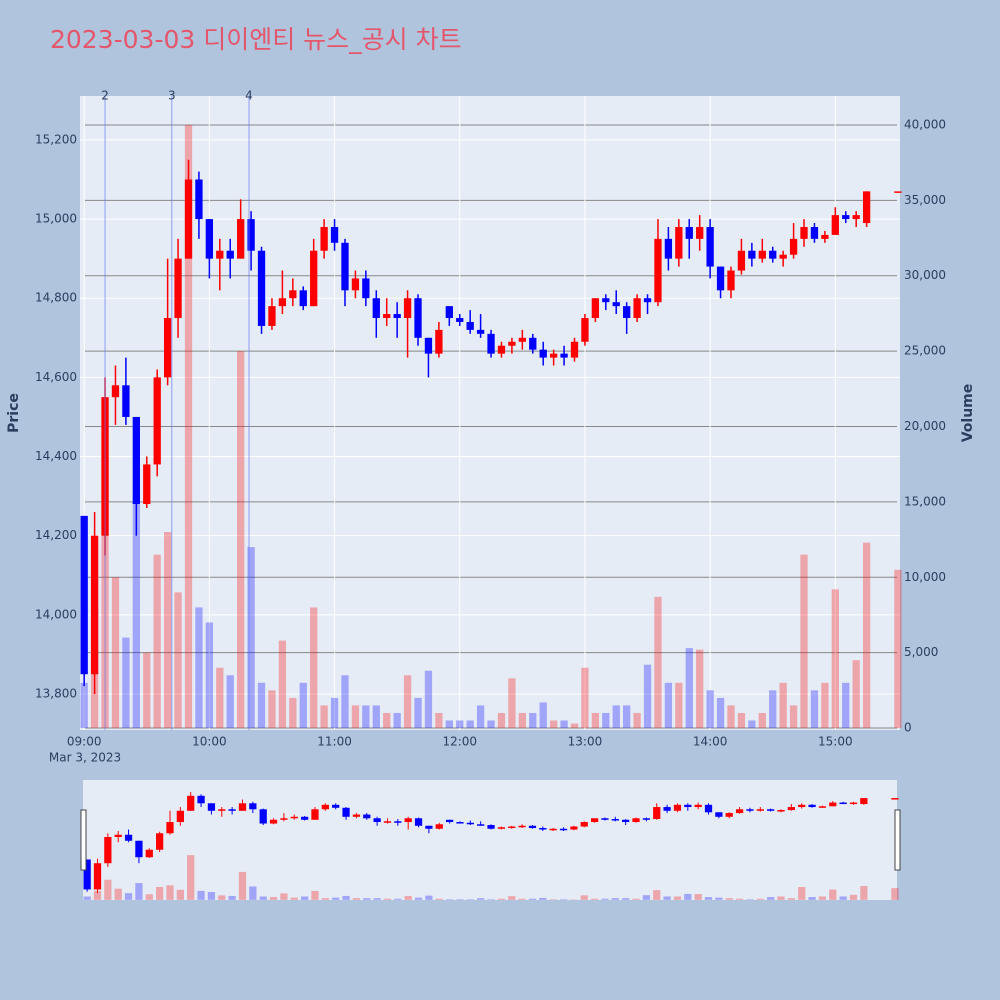 This screenshot has width=1000, height=1000. I want to click on y-tick-label: 14,800, so click(56, 298).